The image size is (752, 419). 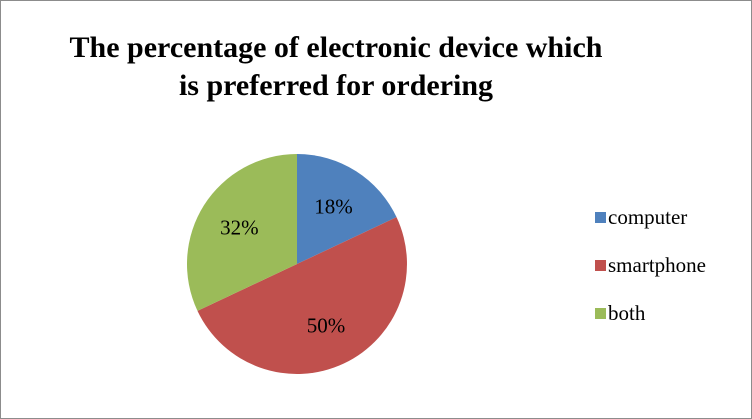 I want to click on pie-slice-smartphone, so click(x=302, y=295).